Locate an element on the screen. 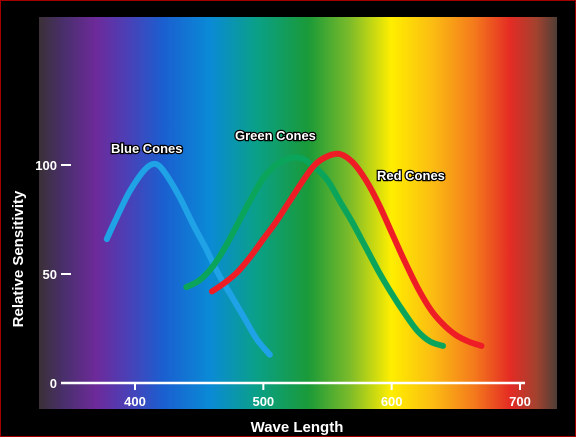  y-tick-label: 100 is located at coordinates (46, 165).